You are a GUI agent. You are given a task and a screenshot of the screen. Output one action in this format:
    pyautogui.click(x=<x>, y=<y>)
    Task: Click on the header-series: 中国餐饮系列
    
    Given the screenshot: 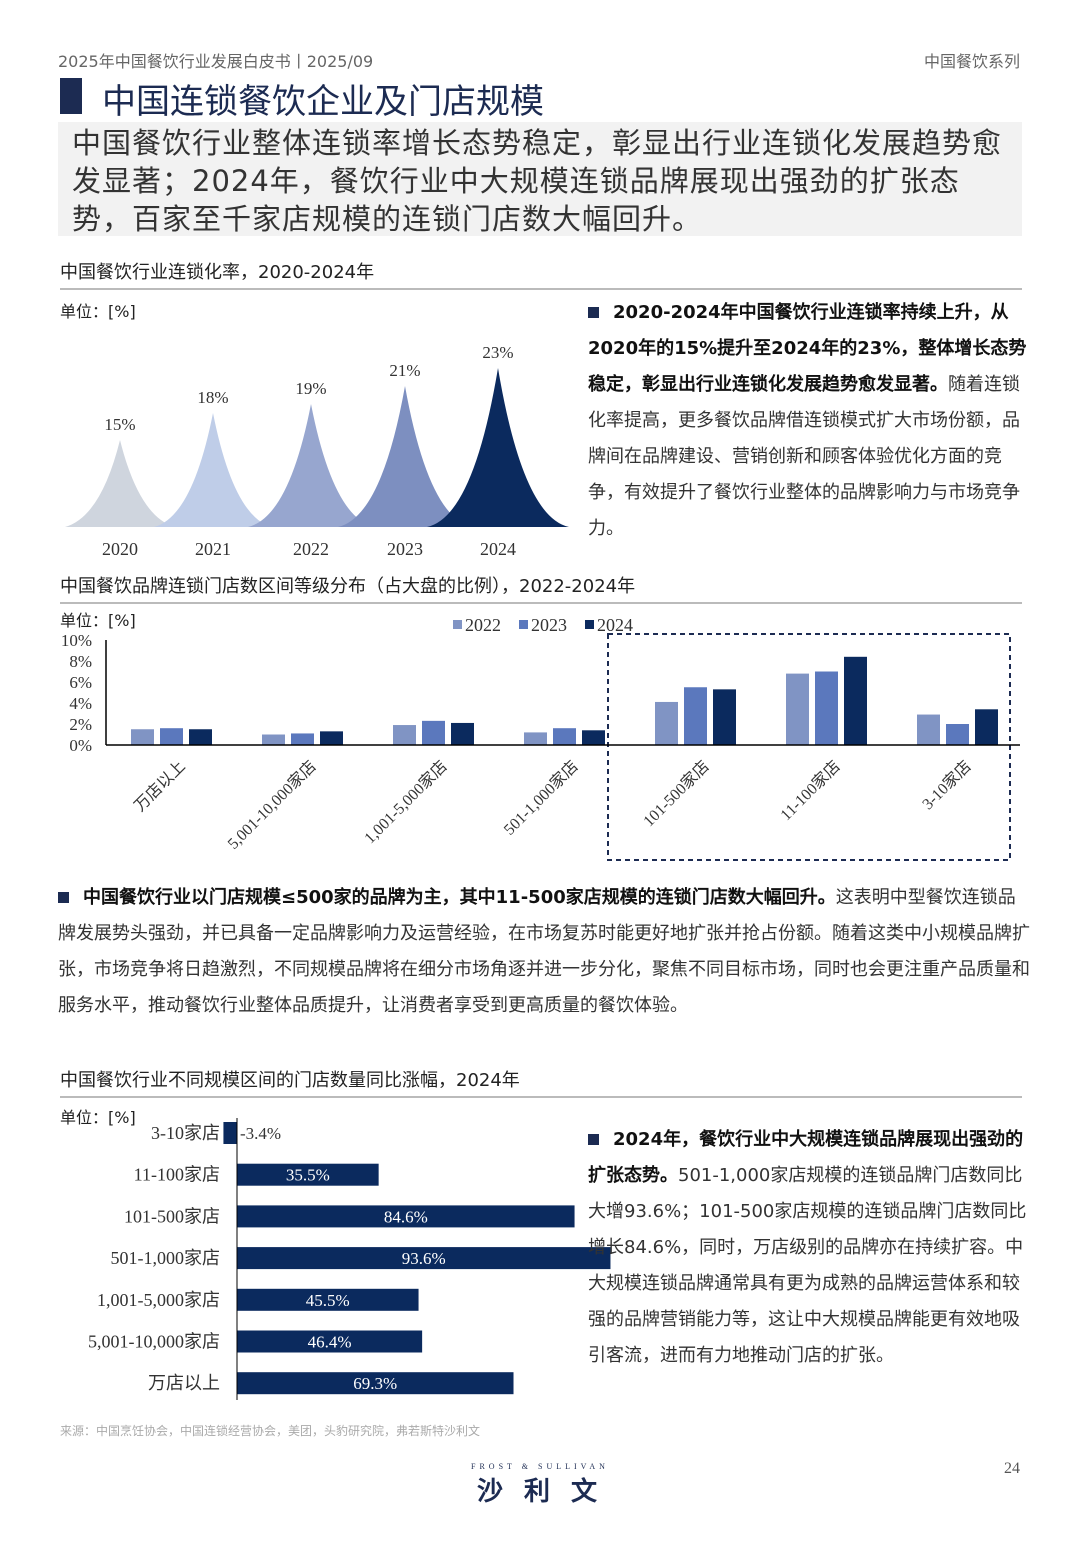 What is the action you would take?
    pyautogui.click(x=971, y=61)
    